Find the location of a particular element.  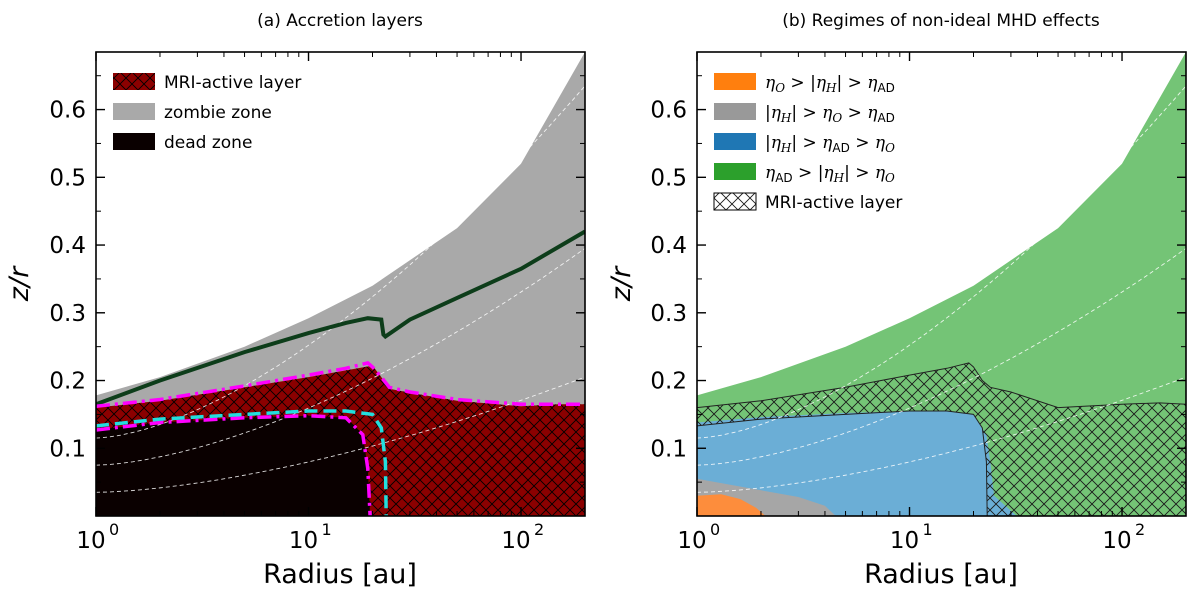

dead-zone-area is located at coordinates (233, 465).